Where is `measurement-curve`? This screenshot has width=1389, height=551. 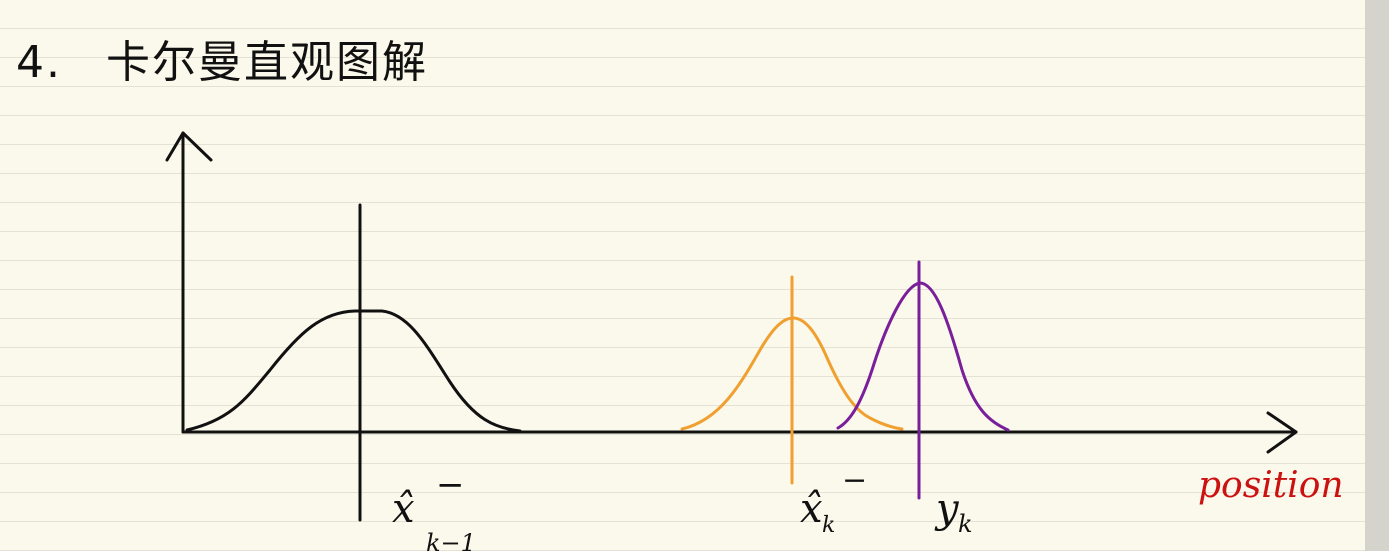 measurement-curve is located at coordinates (923, 356).